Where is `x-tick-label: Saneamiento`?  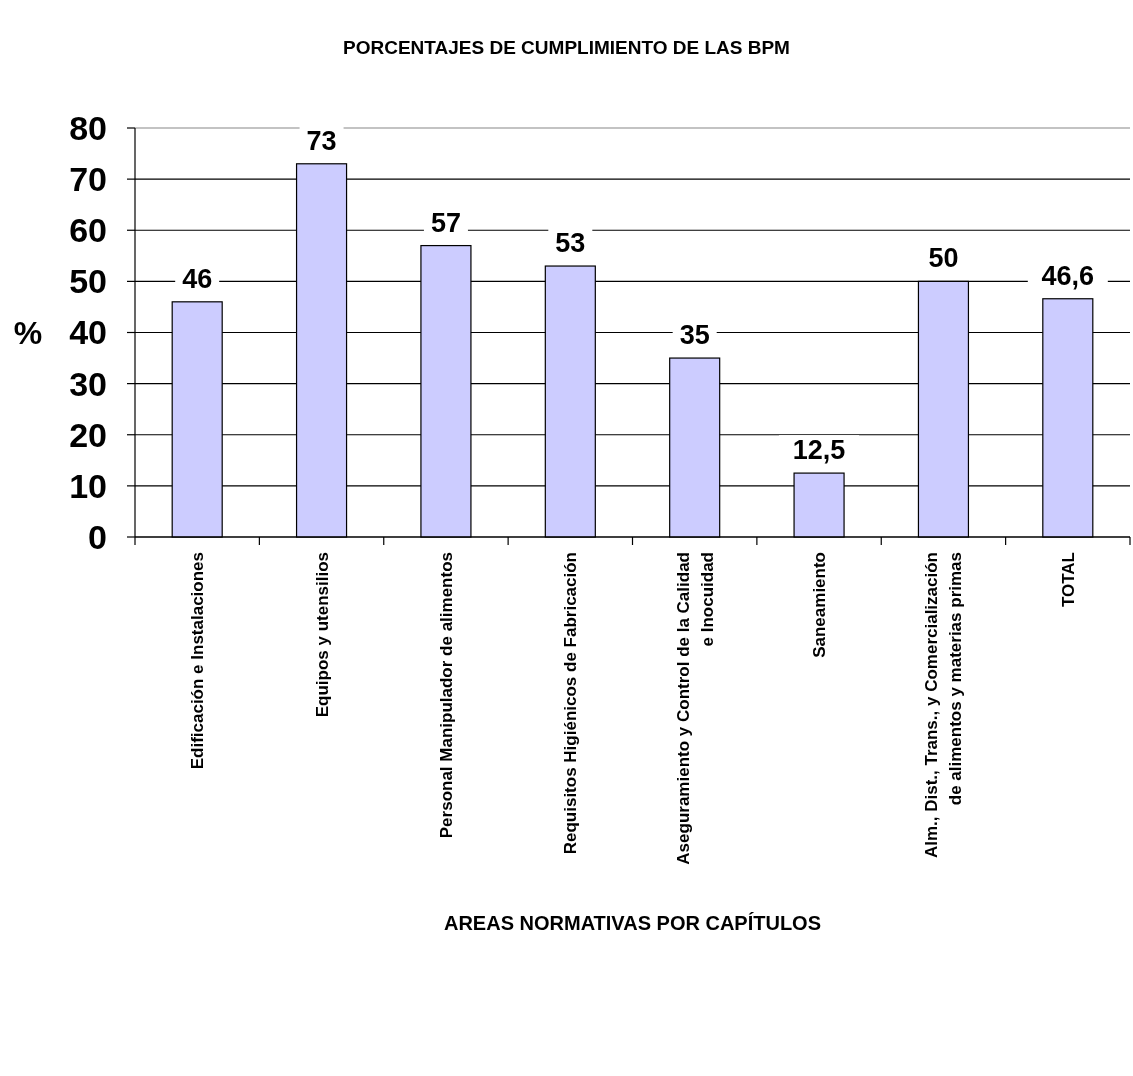 x-tick-label: Saneamiento is located at coordinates (820, 605).